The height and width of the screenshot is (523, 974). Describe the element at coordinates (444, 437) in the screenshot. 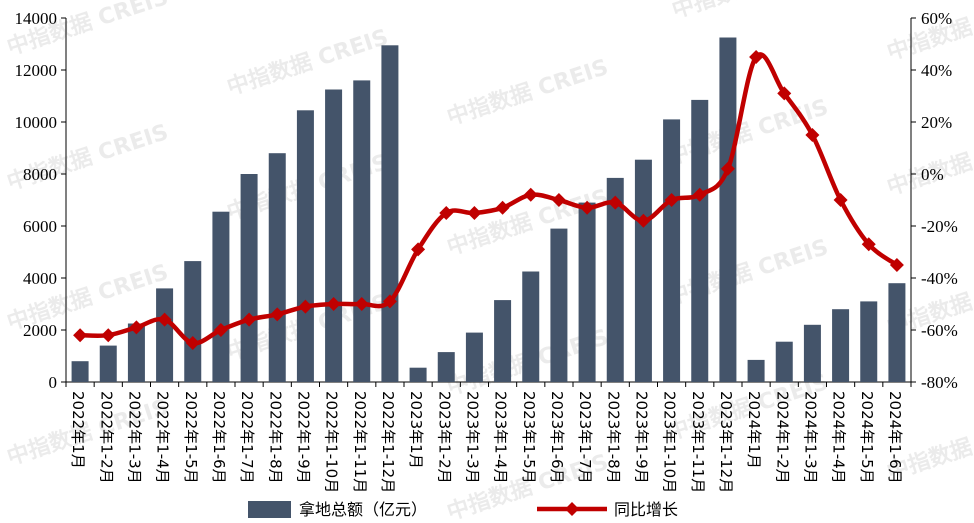

I see `x-tick-label: 2023年1-2月` at that location.